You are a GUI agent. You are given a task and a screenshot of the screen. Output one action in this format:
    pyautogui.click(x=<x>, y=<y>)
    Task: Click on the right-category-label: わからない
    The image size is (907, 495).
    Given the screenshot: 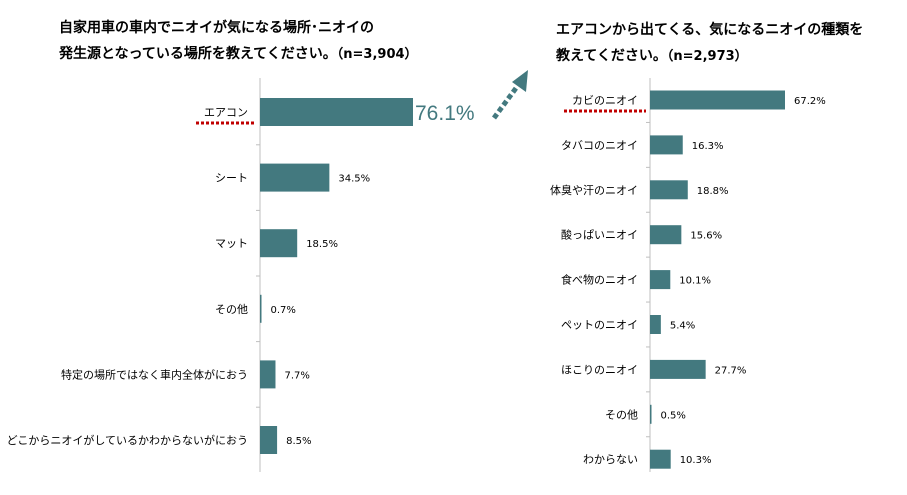 What is the action you would take?
    pyautogui.click(x=610, y=459)
    